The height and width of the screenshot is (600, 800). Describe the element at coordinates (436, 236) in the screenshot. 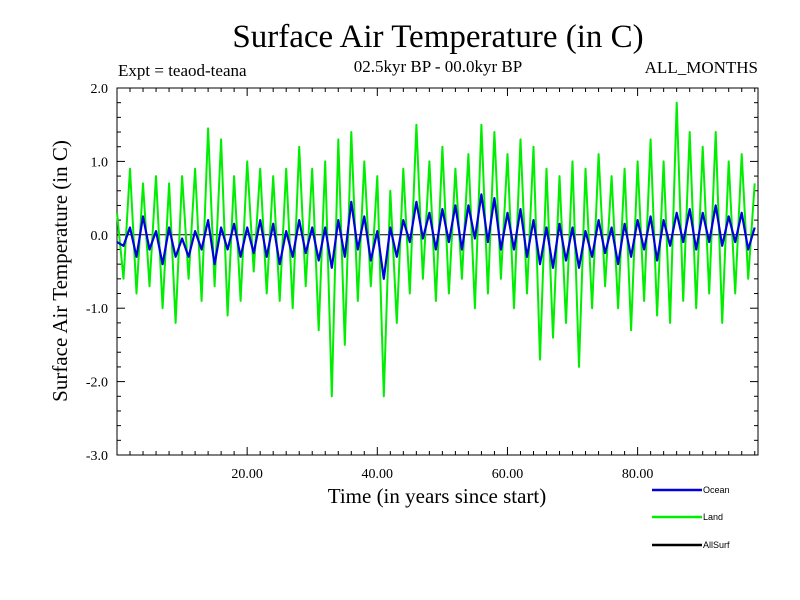

I see `series-line-ocean` at that location.